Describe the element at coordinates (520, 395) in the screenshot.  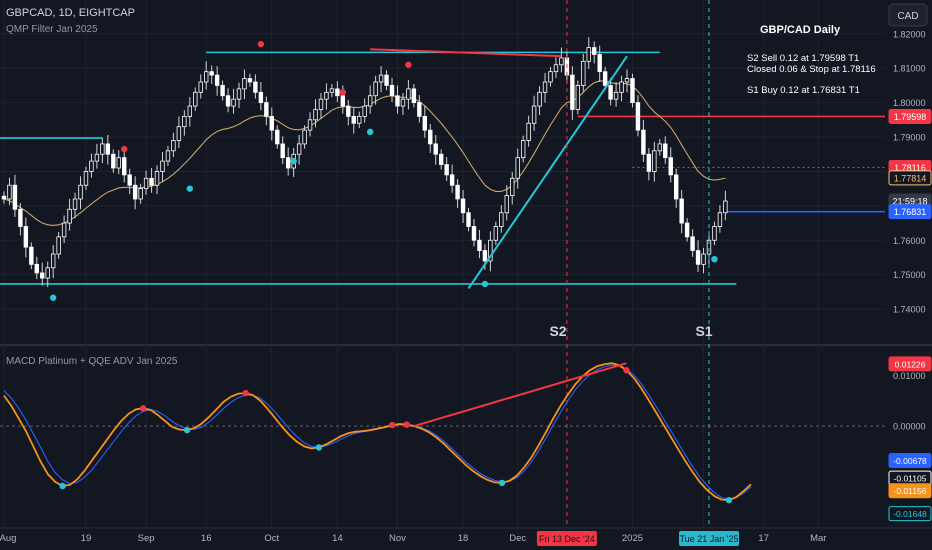
I see `macd-divergence-line` at that location.